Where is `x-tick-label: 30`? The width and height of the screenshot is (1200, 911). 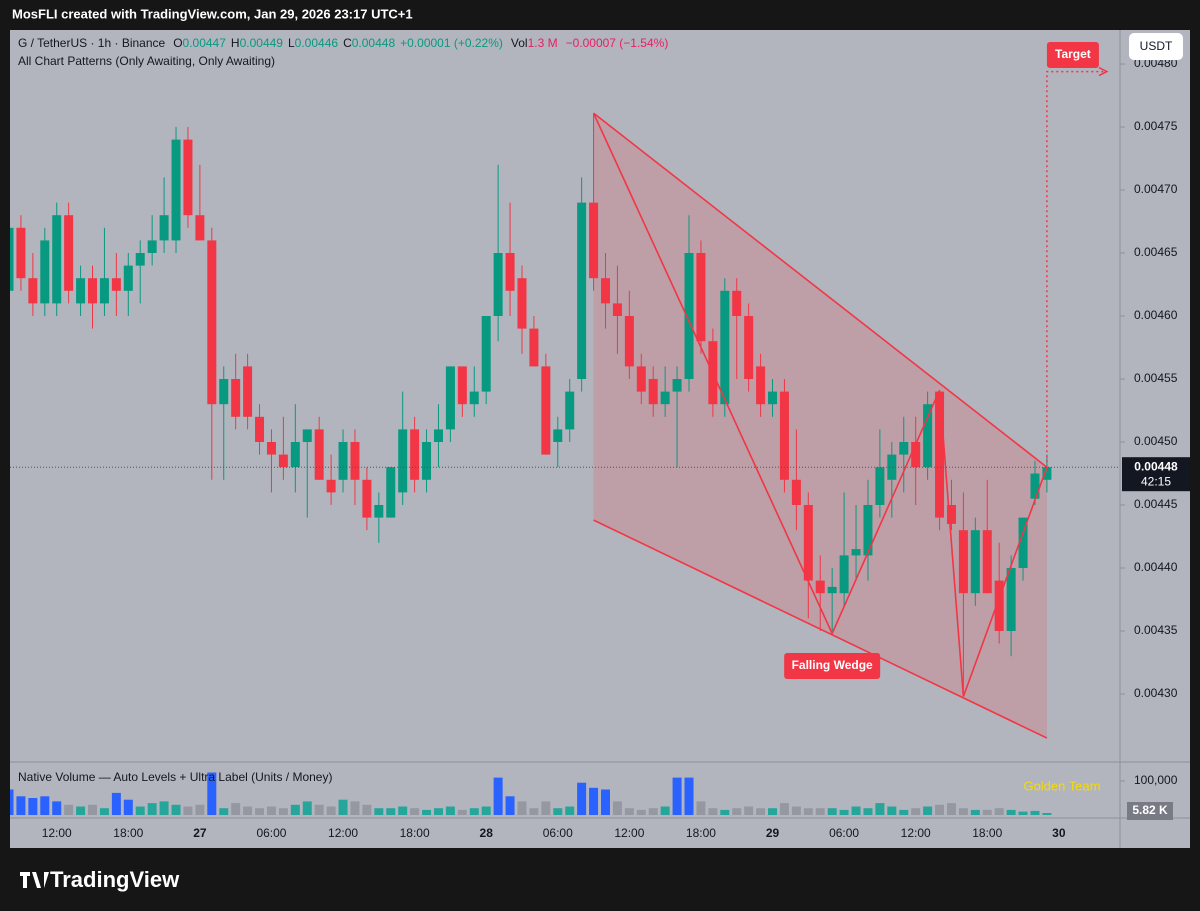
x-tick-label: 30 is located at coordinates (1059, 833).